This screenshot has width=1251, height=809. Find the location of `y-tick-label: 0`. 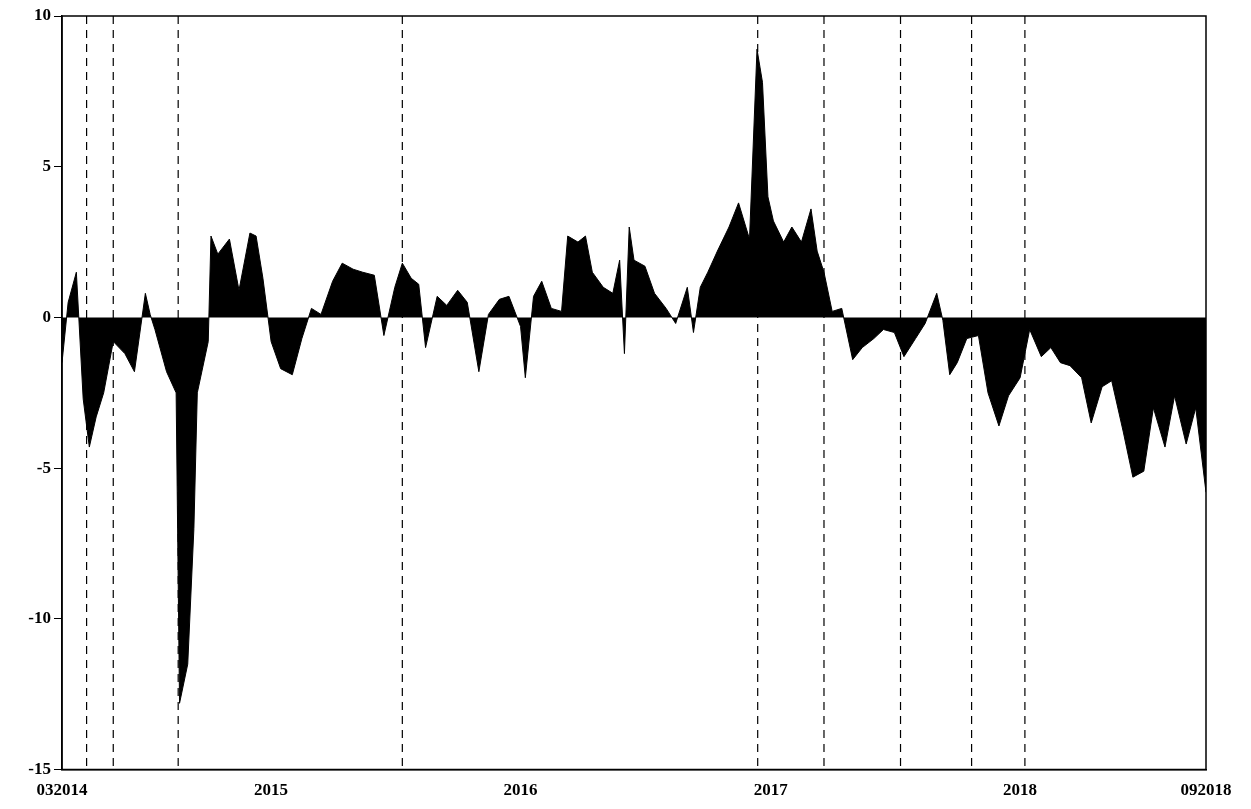

y-tick-label: 0 is located at coordinates (46, 316).